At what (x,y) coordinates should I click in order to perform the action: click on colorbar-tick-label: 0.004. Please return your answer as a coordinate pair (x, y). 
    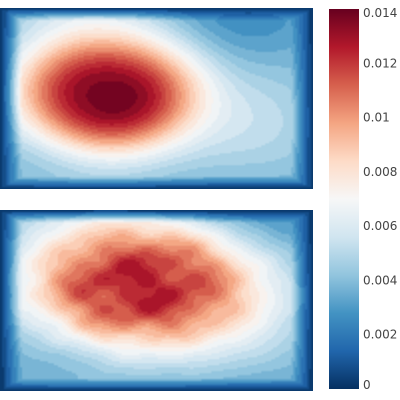
    Looking at the image, I should click on (380, 280).